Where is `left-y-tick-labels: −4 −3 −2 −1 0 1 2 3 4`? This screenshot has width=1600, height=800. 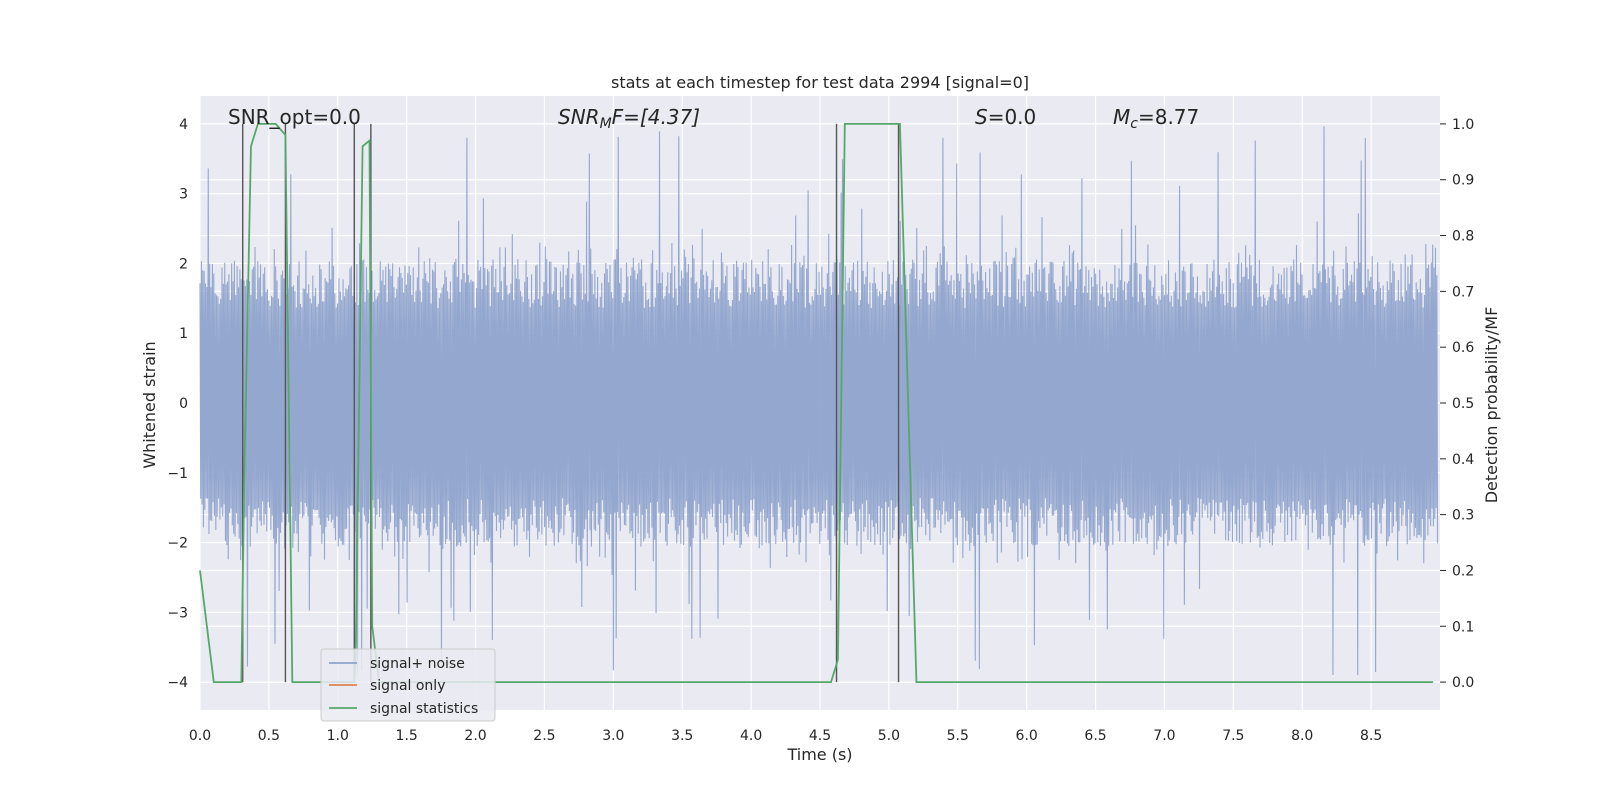
left-y-tick-labels: −4 −3 −2 −1 0 1 2 3 4 is located at coordinates (177, 404).